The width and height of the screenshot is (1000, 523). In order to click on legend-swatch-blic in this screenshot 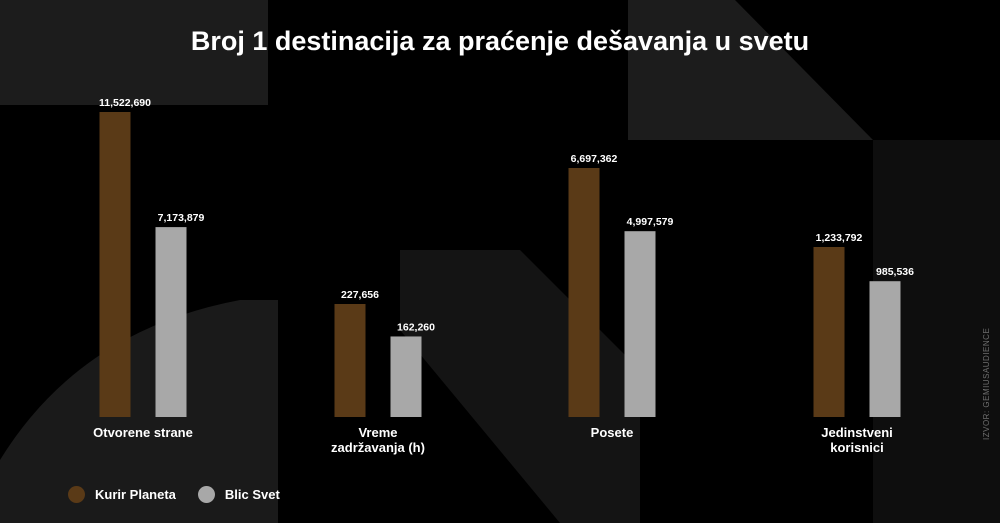, I will do `click(206, 494)`.